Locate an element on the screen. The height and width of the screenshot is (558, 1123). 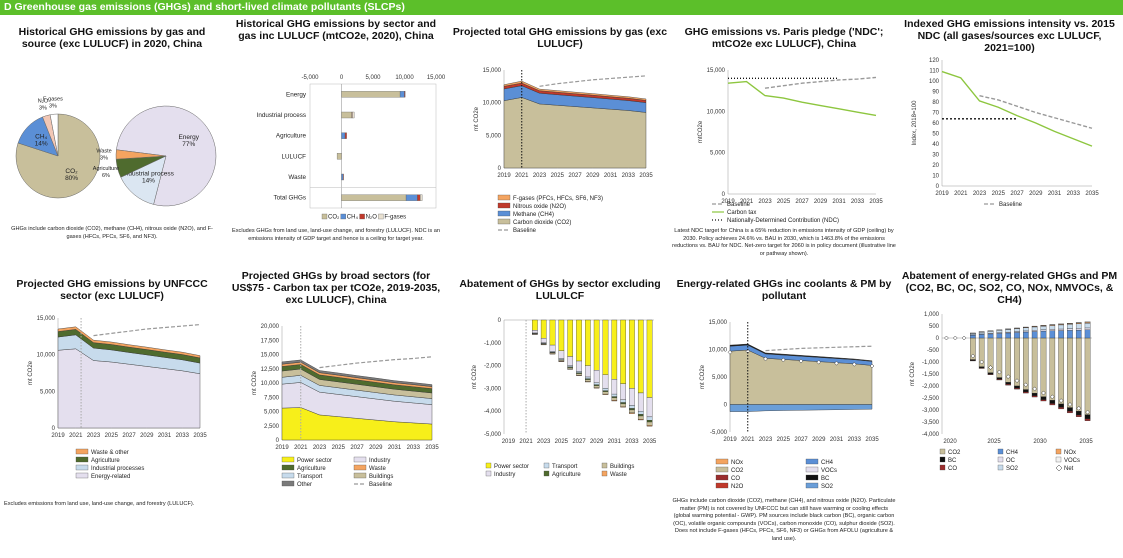
x-tick-label: 2027 is located at coordinates (129, 436).